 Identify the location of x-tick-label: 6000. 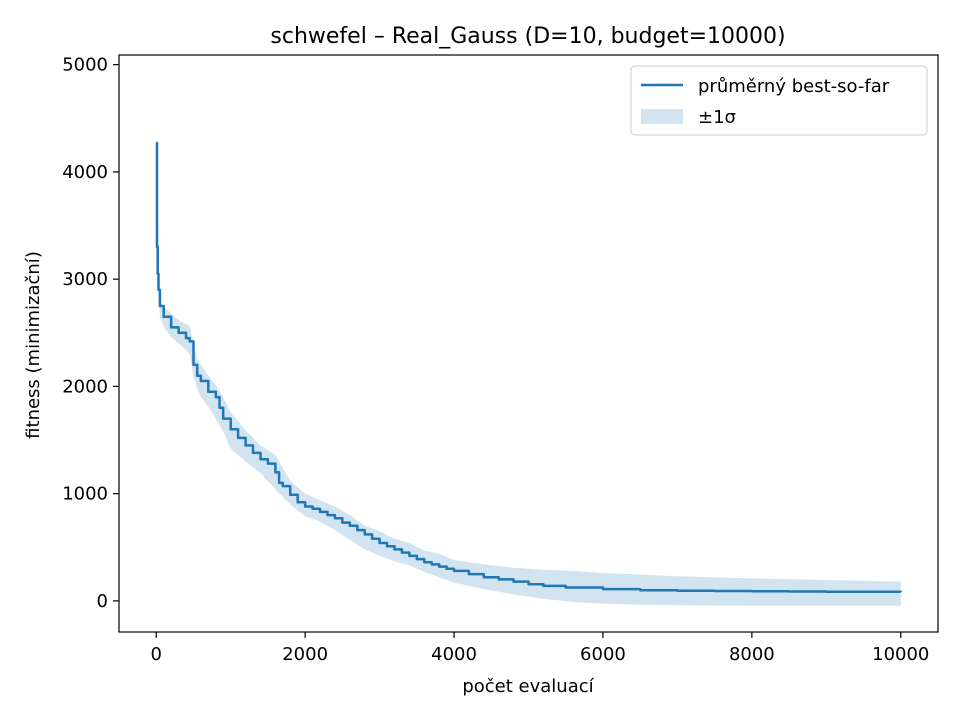
(603, 654).